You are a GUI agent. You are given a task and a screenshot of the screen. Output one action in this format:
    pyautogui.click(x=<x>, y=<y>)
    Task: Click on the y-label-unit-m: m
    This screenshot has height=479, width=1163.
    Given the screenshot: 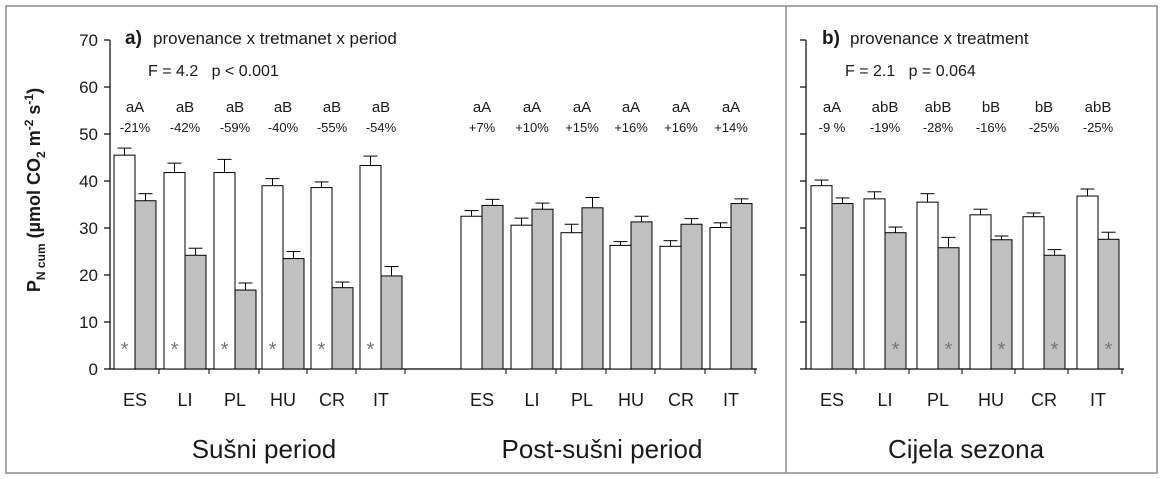 What is the action you would take?
    pyautogui.click(x=34, y=140)
    